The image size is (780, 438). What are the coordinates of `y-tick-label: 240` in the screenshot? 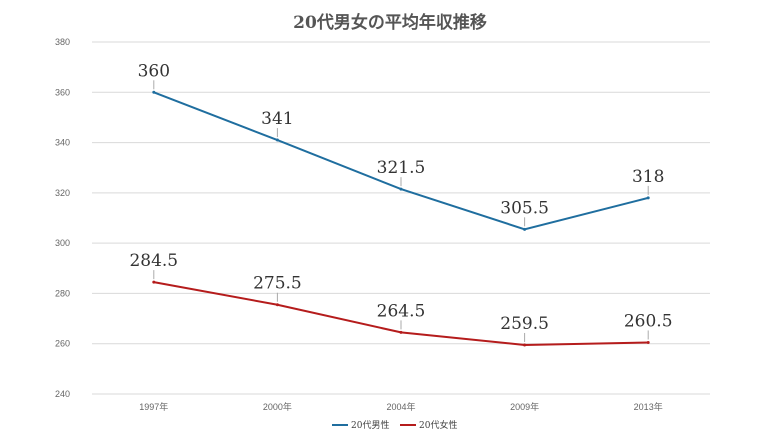 It's located at (62, 394).